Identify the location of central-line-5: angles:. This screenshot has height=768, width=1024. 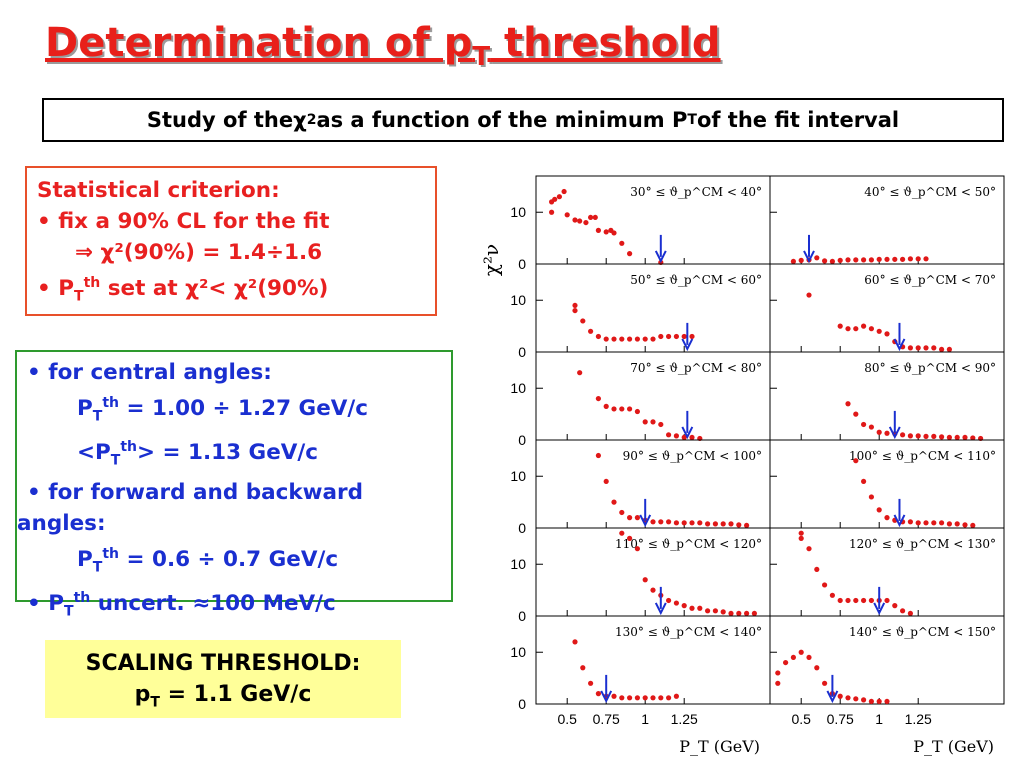
(61, 523).